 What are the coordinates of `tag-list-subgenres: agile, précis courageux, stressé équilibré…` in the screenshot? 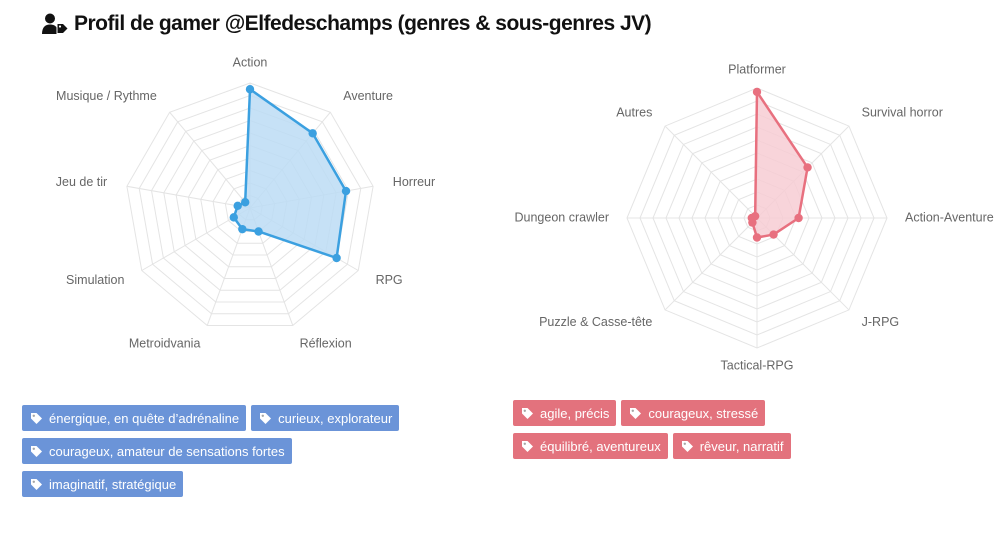 It's located at (652, 429).